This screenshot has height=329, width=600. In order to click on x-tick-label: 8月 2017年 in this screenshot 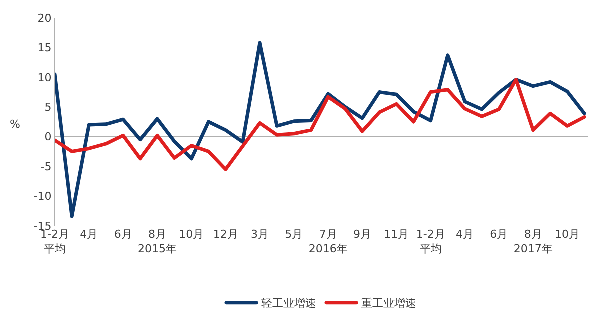, I will do `click(533, 242)`.